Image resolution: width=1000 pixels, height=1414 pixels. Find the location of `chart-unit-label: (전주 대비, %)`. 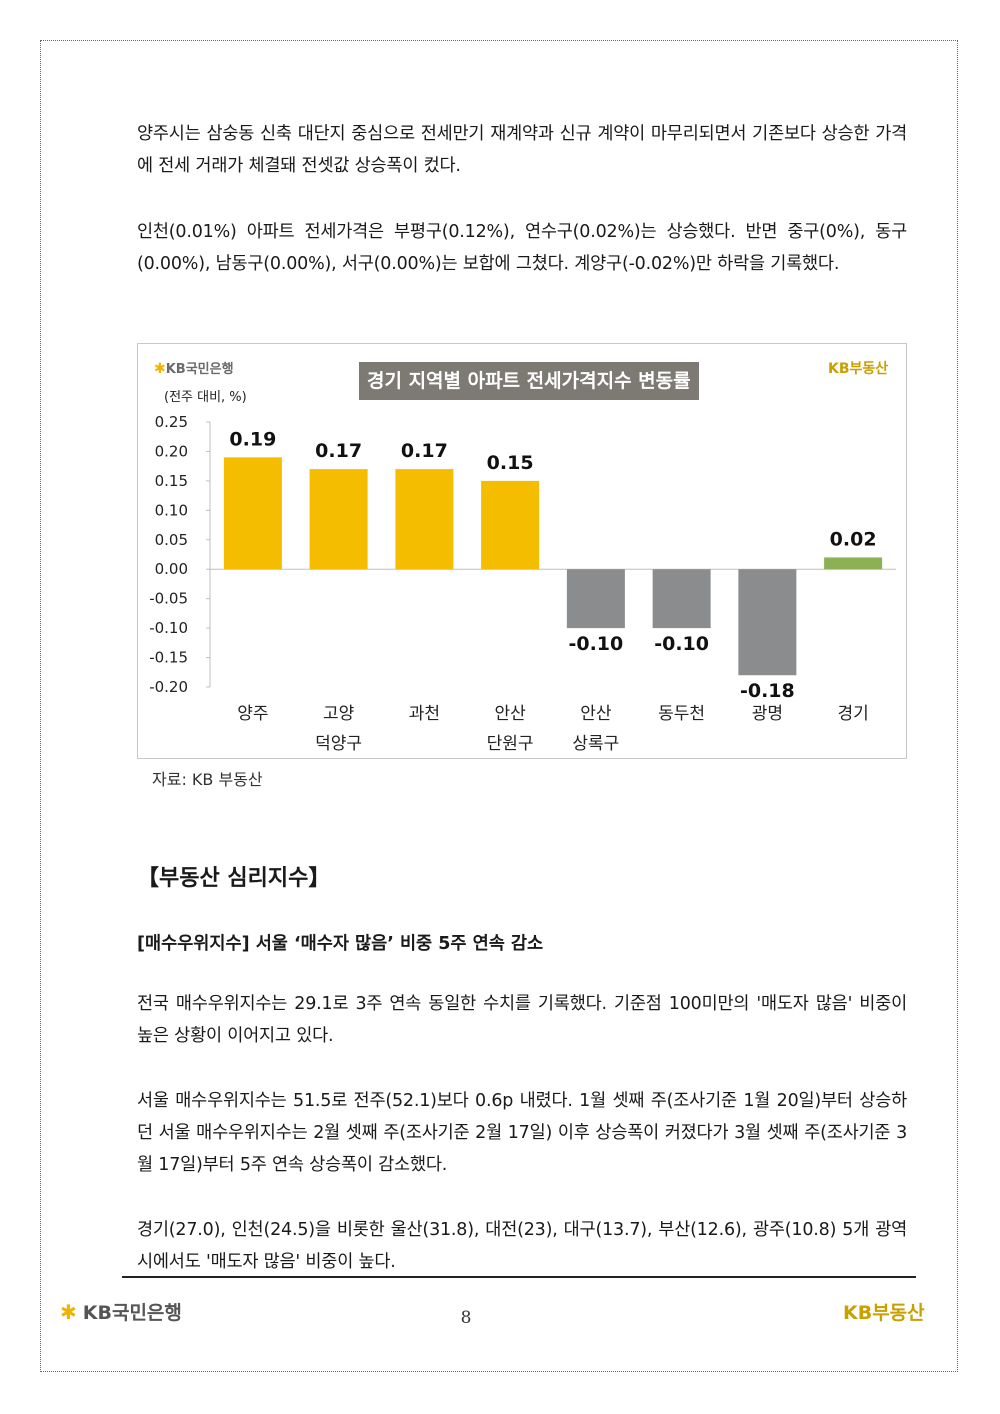

chart-unit-label: (전주 대비, %) is located at coordinates (205, 397).